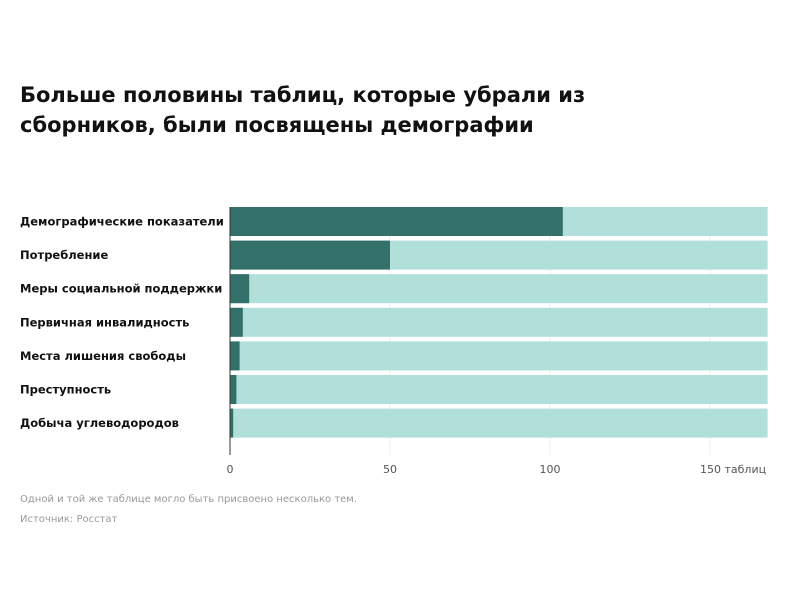 This screenshot has height=607, width=800. I want to click on category-label: Добыча углеводородов, so click(99, 423).